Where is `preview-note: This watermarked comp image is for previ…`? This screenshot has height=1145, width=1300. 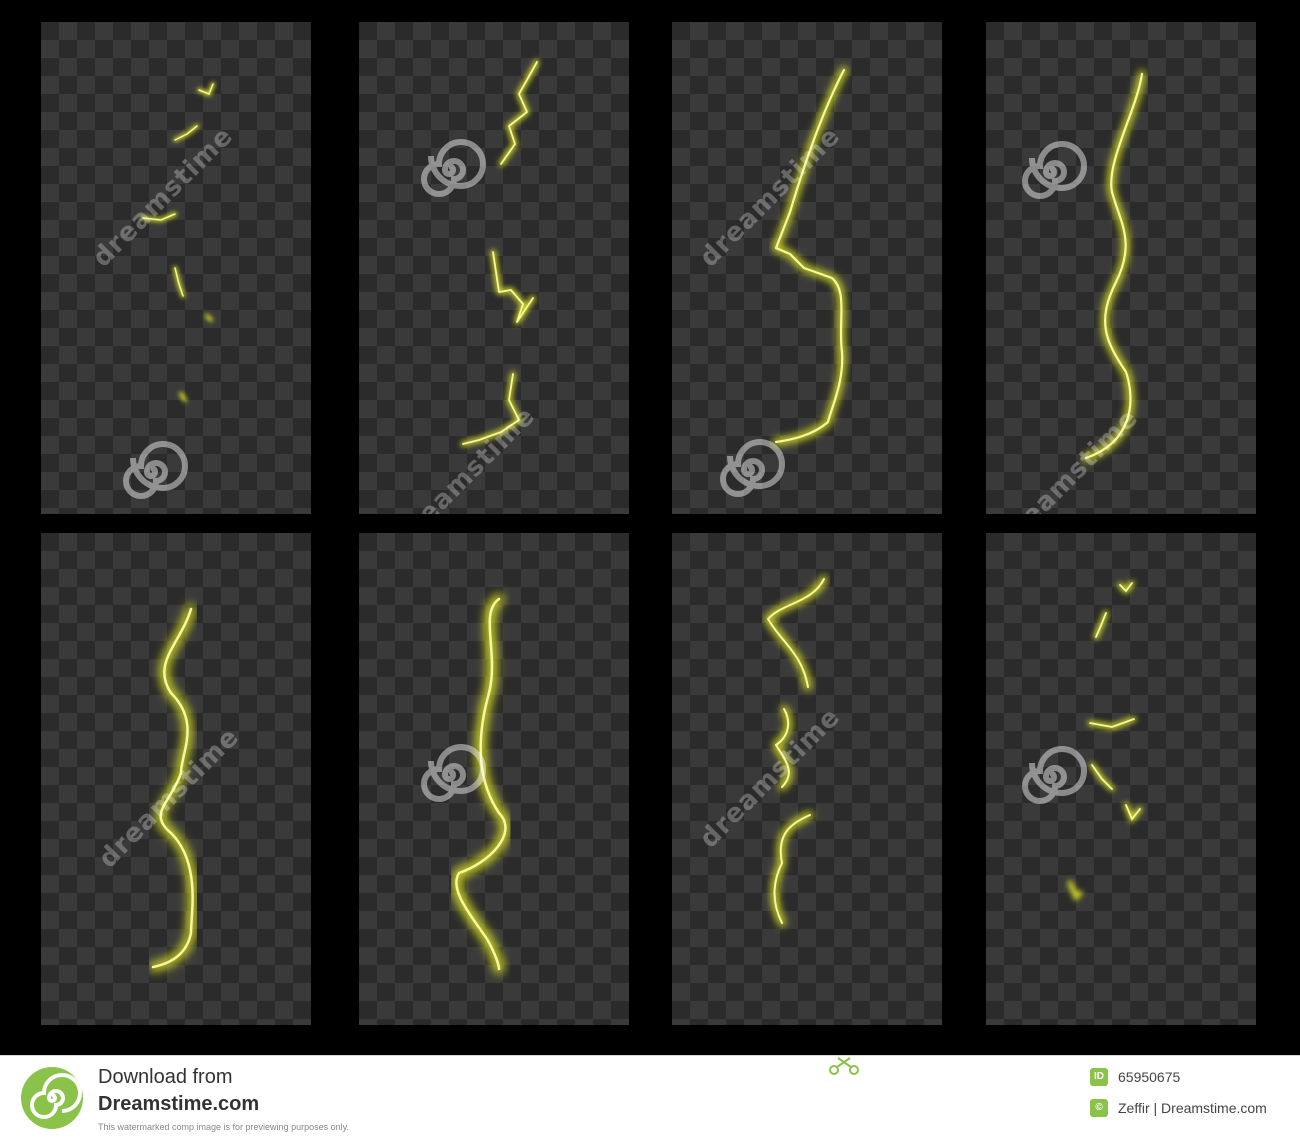 preview-note: This watermarked comp image is for previ… is located at coordinates (223, 1127).